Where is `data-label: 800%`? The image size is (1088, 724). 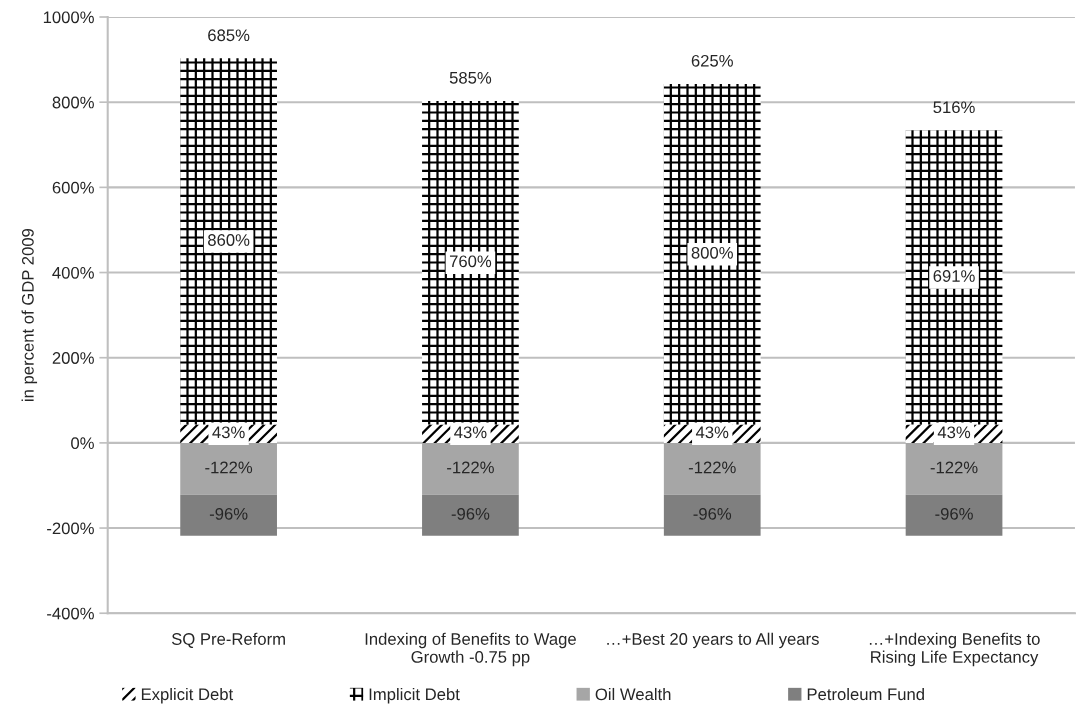 data-label: 800% is located at coordinates (712, 252).